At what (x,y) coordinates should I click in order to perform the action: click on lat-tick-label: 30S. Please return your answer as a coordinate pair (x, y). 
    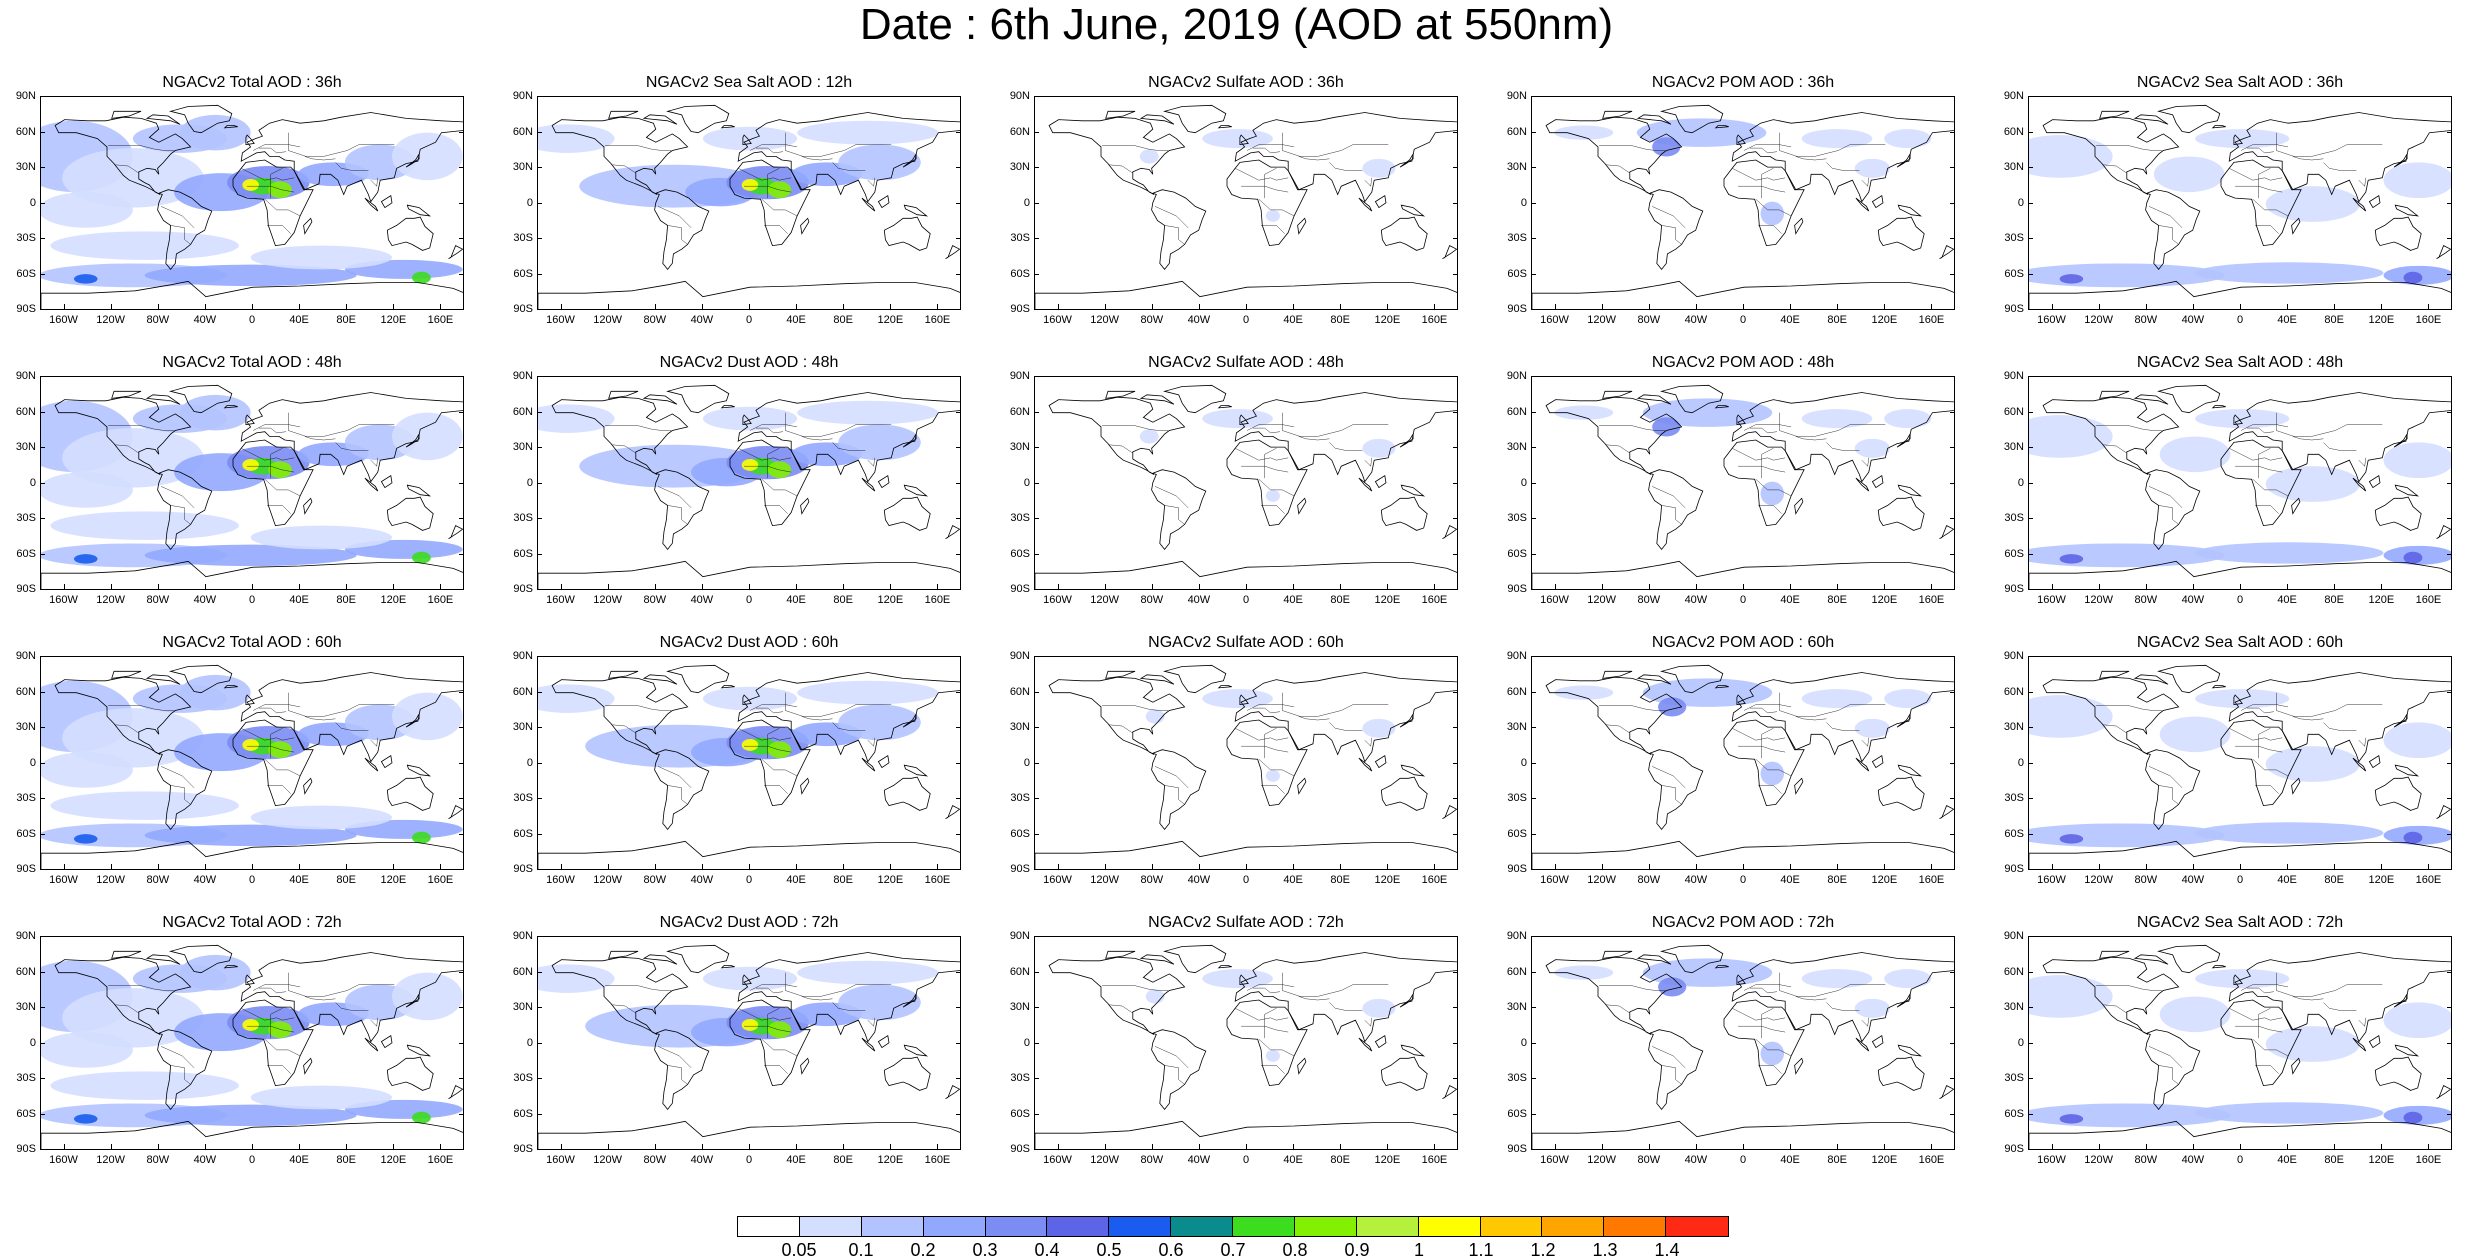
    Looking at the image, I should click on (523, 238).